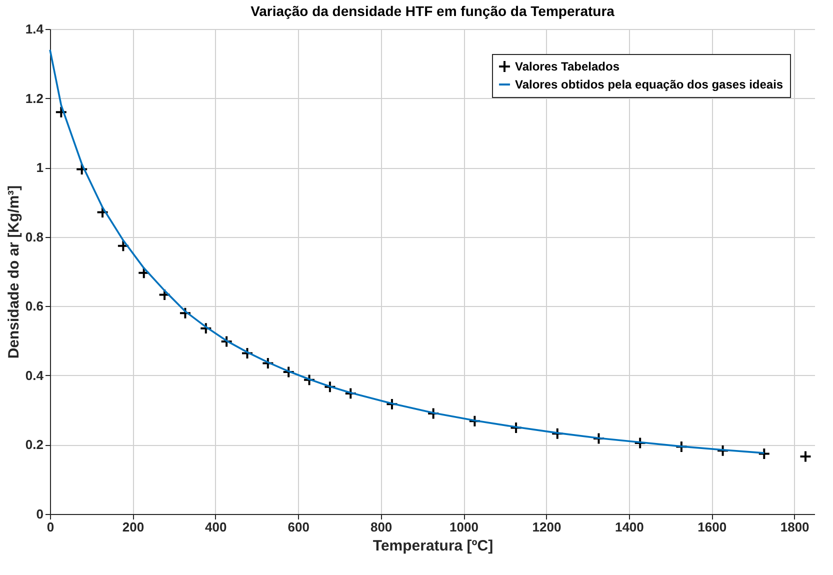  I want to click on x-tick-label: 200, so click(133, 527).